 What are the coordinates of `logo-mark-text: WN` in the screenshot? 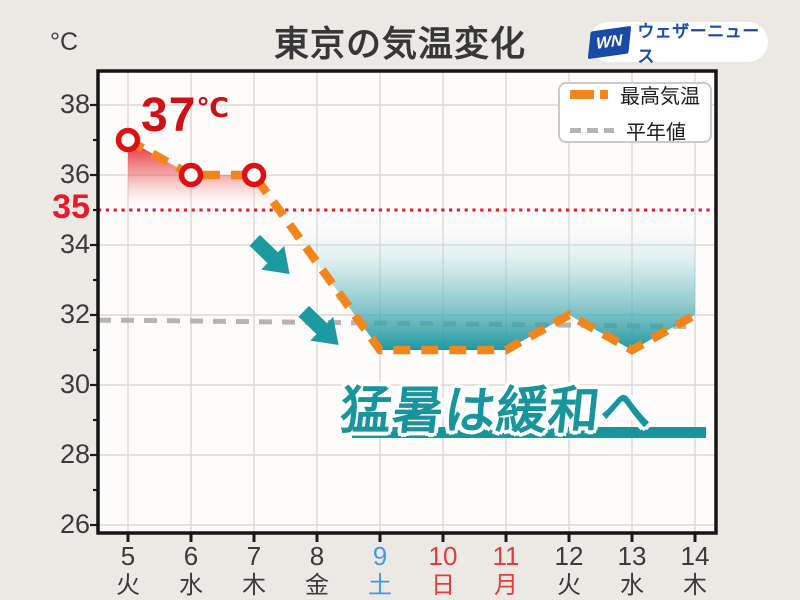 It's located at (610, 41).